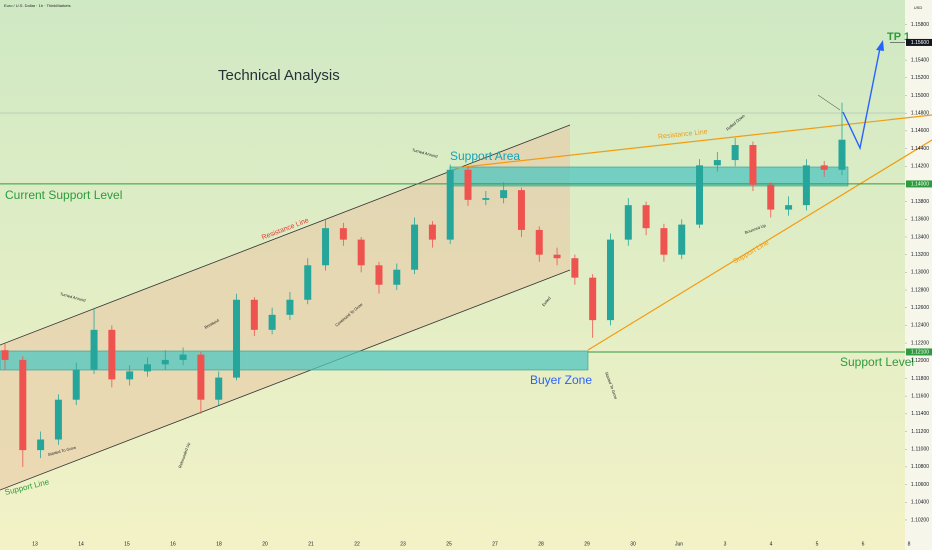  Describe the element at coordinates (920, 255) in the screenshot. I see `y-tick-label: 1.13200` at that location.